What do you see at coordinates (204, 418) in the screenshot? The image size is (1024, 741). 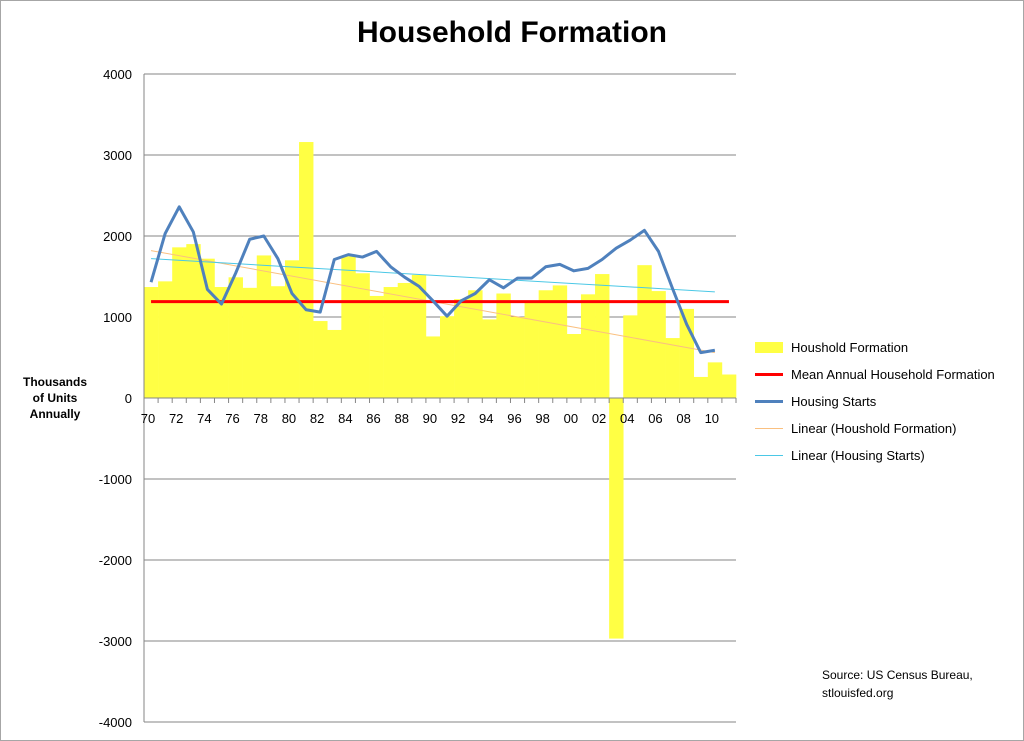 I see `x-tick-label: 74` at bounding box center [204, 418].